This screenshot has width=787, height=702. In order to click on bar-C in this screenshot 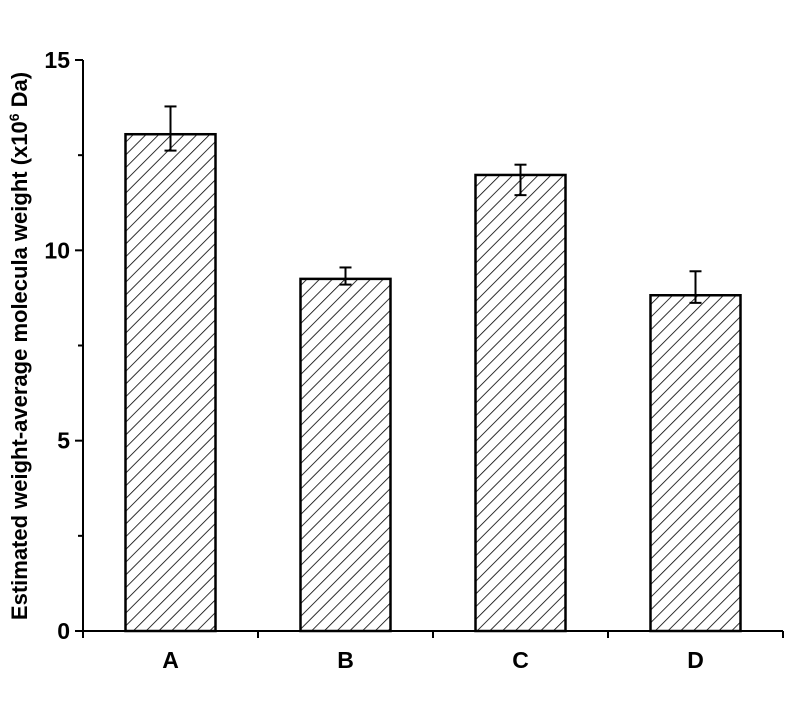, I will do `click(520, 403)`.